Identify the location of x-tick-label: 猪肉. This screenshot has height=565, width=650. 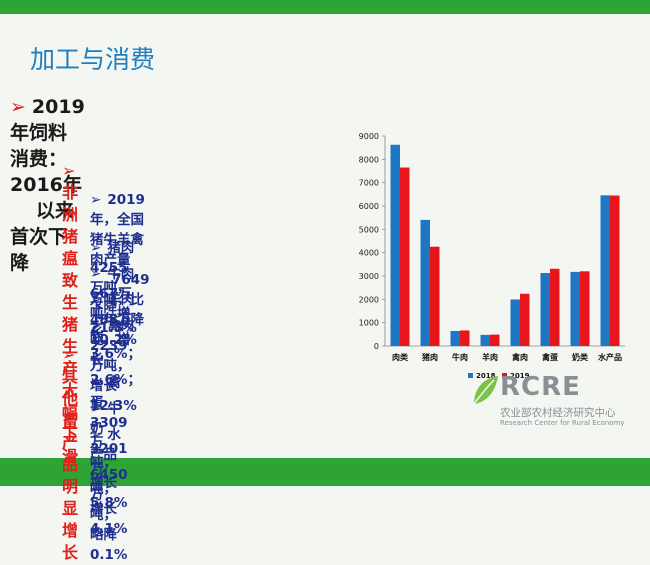
(429, 357).